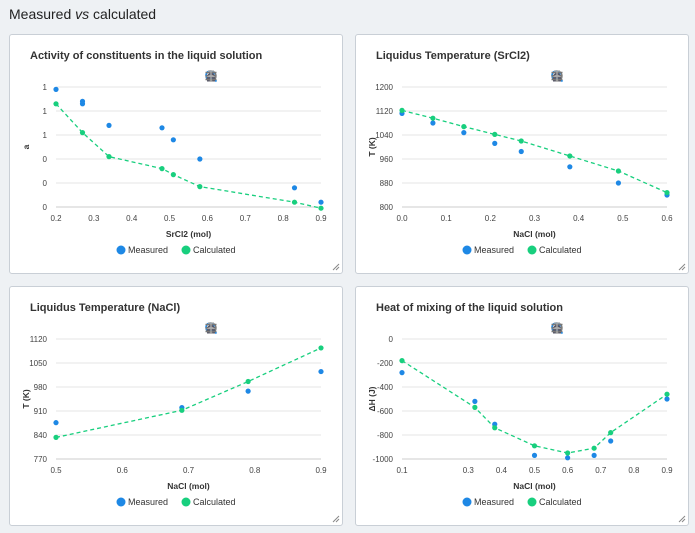  What do you see at coordinates (189, 234) in the screenshot?
I see `x-axis-label: SrCl2 (mol)` at bounding box center [189, 234].